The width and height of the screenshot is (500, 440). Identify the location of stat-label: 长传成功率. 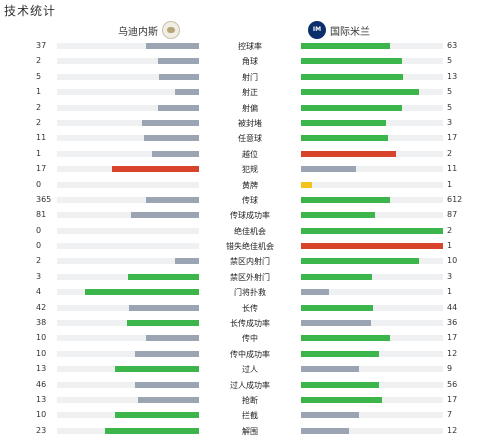
(250, 324).